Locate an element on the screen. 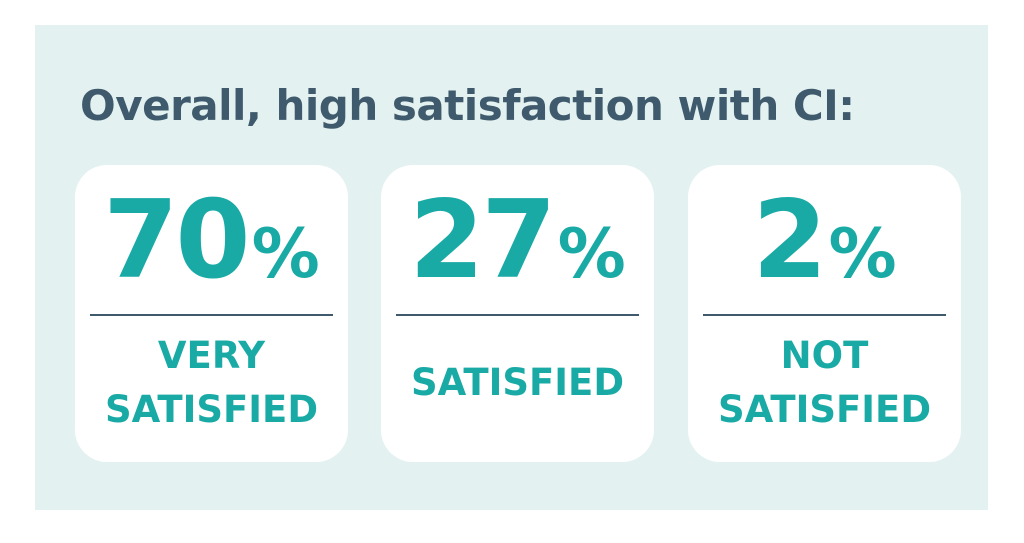 The image size is (1024, 543). stat-card: 2% NOT SATISFIED is located at coordinates (824, 313).